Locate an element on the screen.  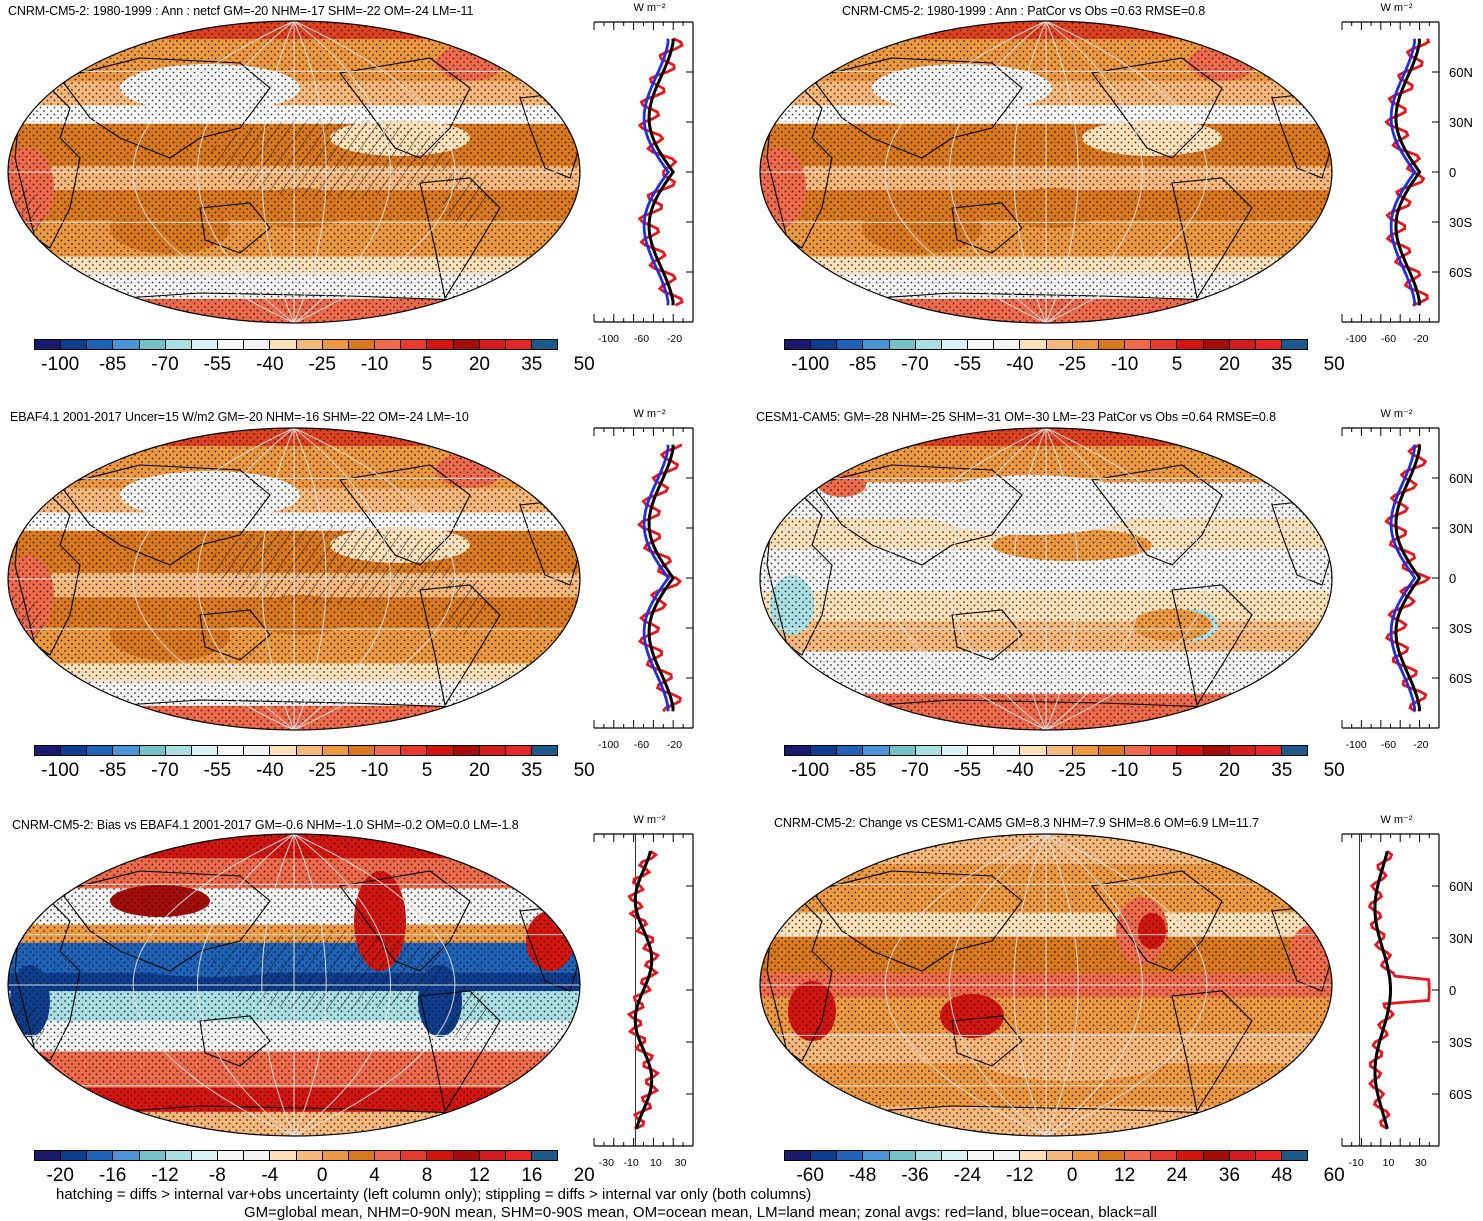
colorbar-tick-label: -8 is located at coordinates (217, 1175).